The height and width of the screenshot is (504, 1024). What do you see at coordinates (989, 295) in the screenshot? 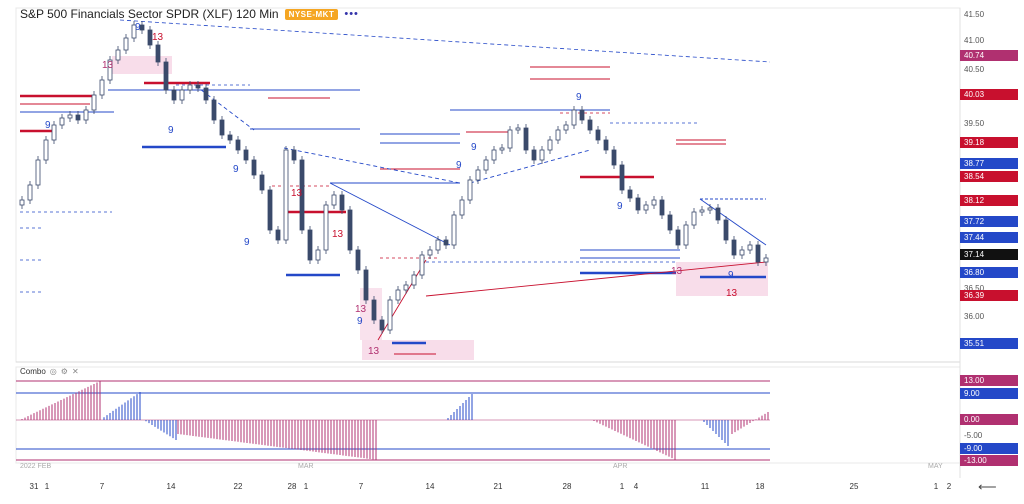
I see `price-label: 36.39` at bounding box center [989, 295].